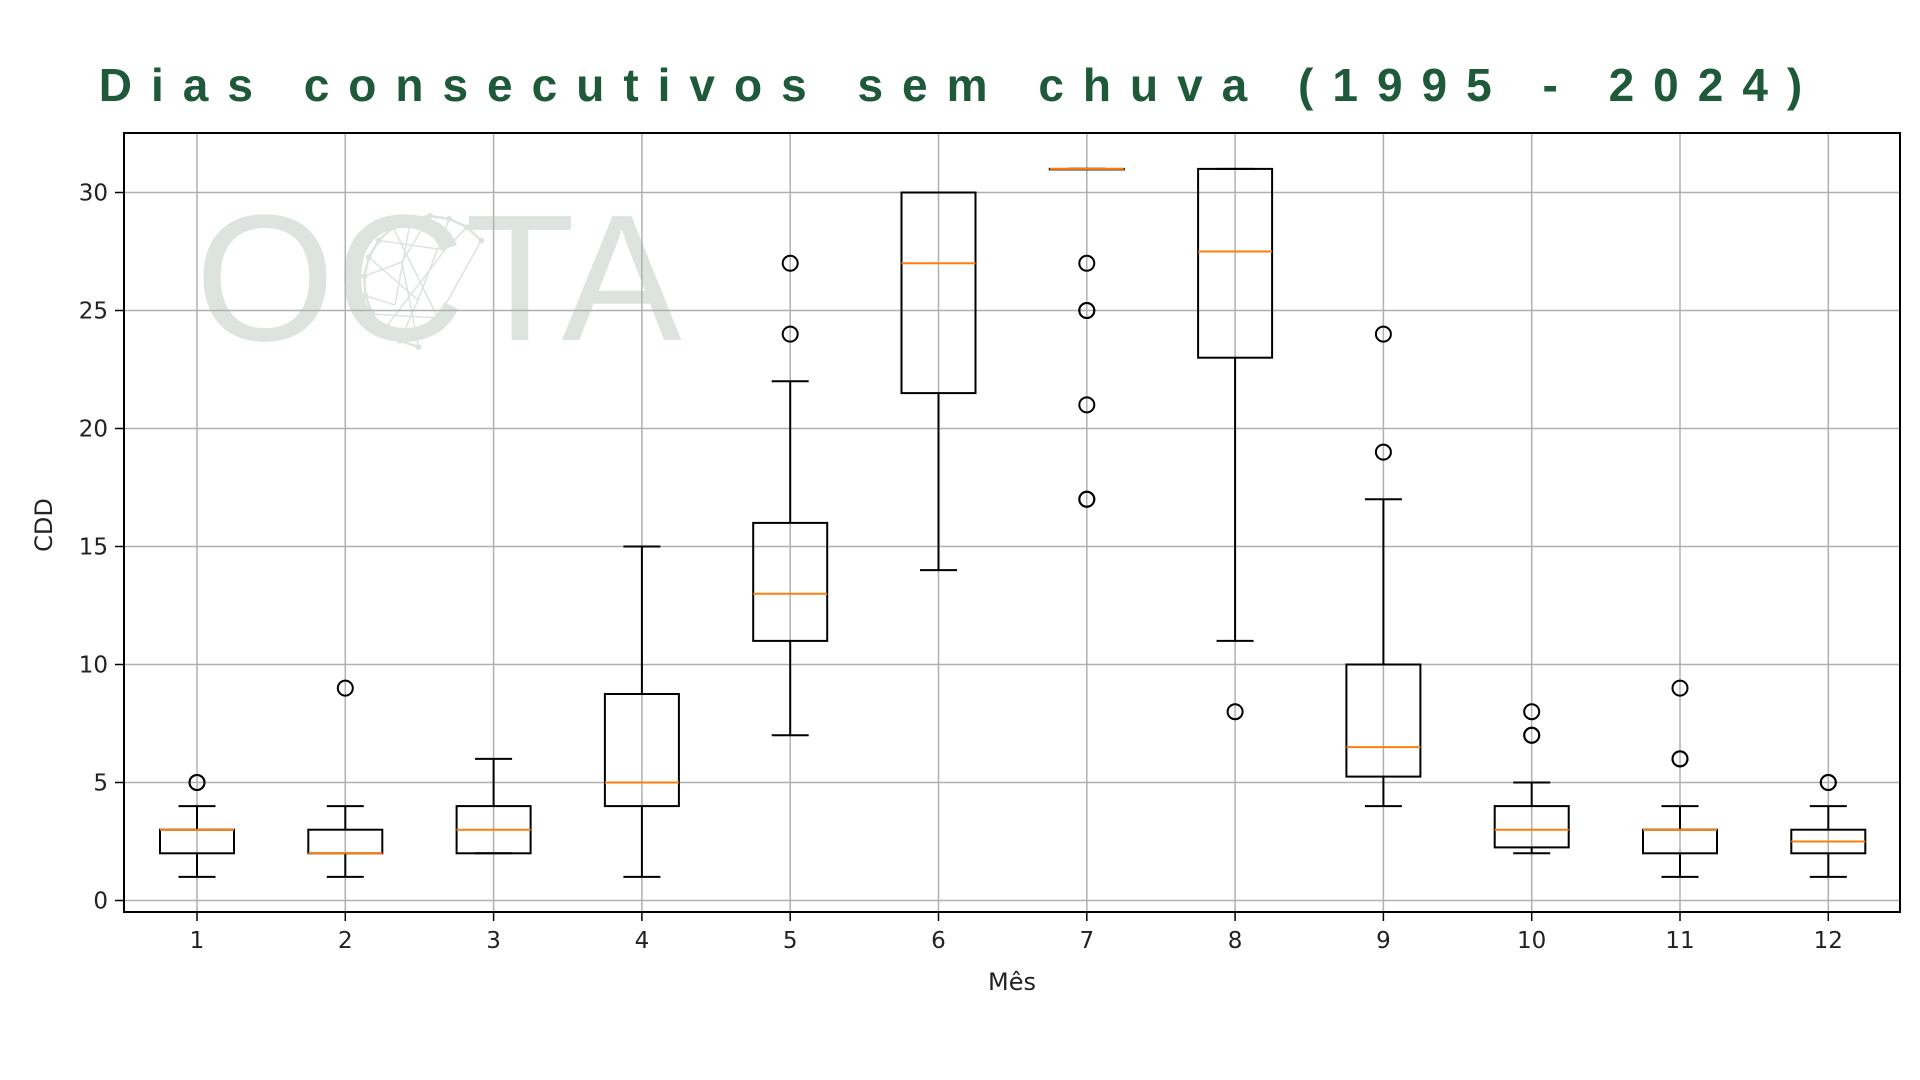 The width and height of the screenshot is (1920, 1080). Describe the element at coordinates (1383, 941) in the screenshot. I see `x-tick-label: 9` at that location.